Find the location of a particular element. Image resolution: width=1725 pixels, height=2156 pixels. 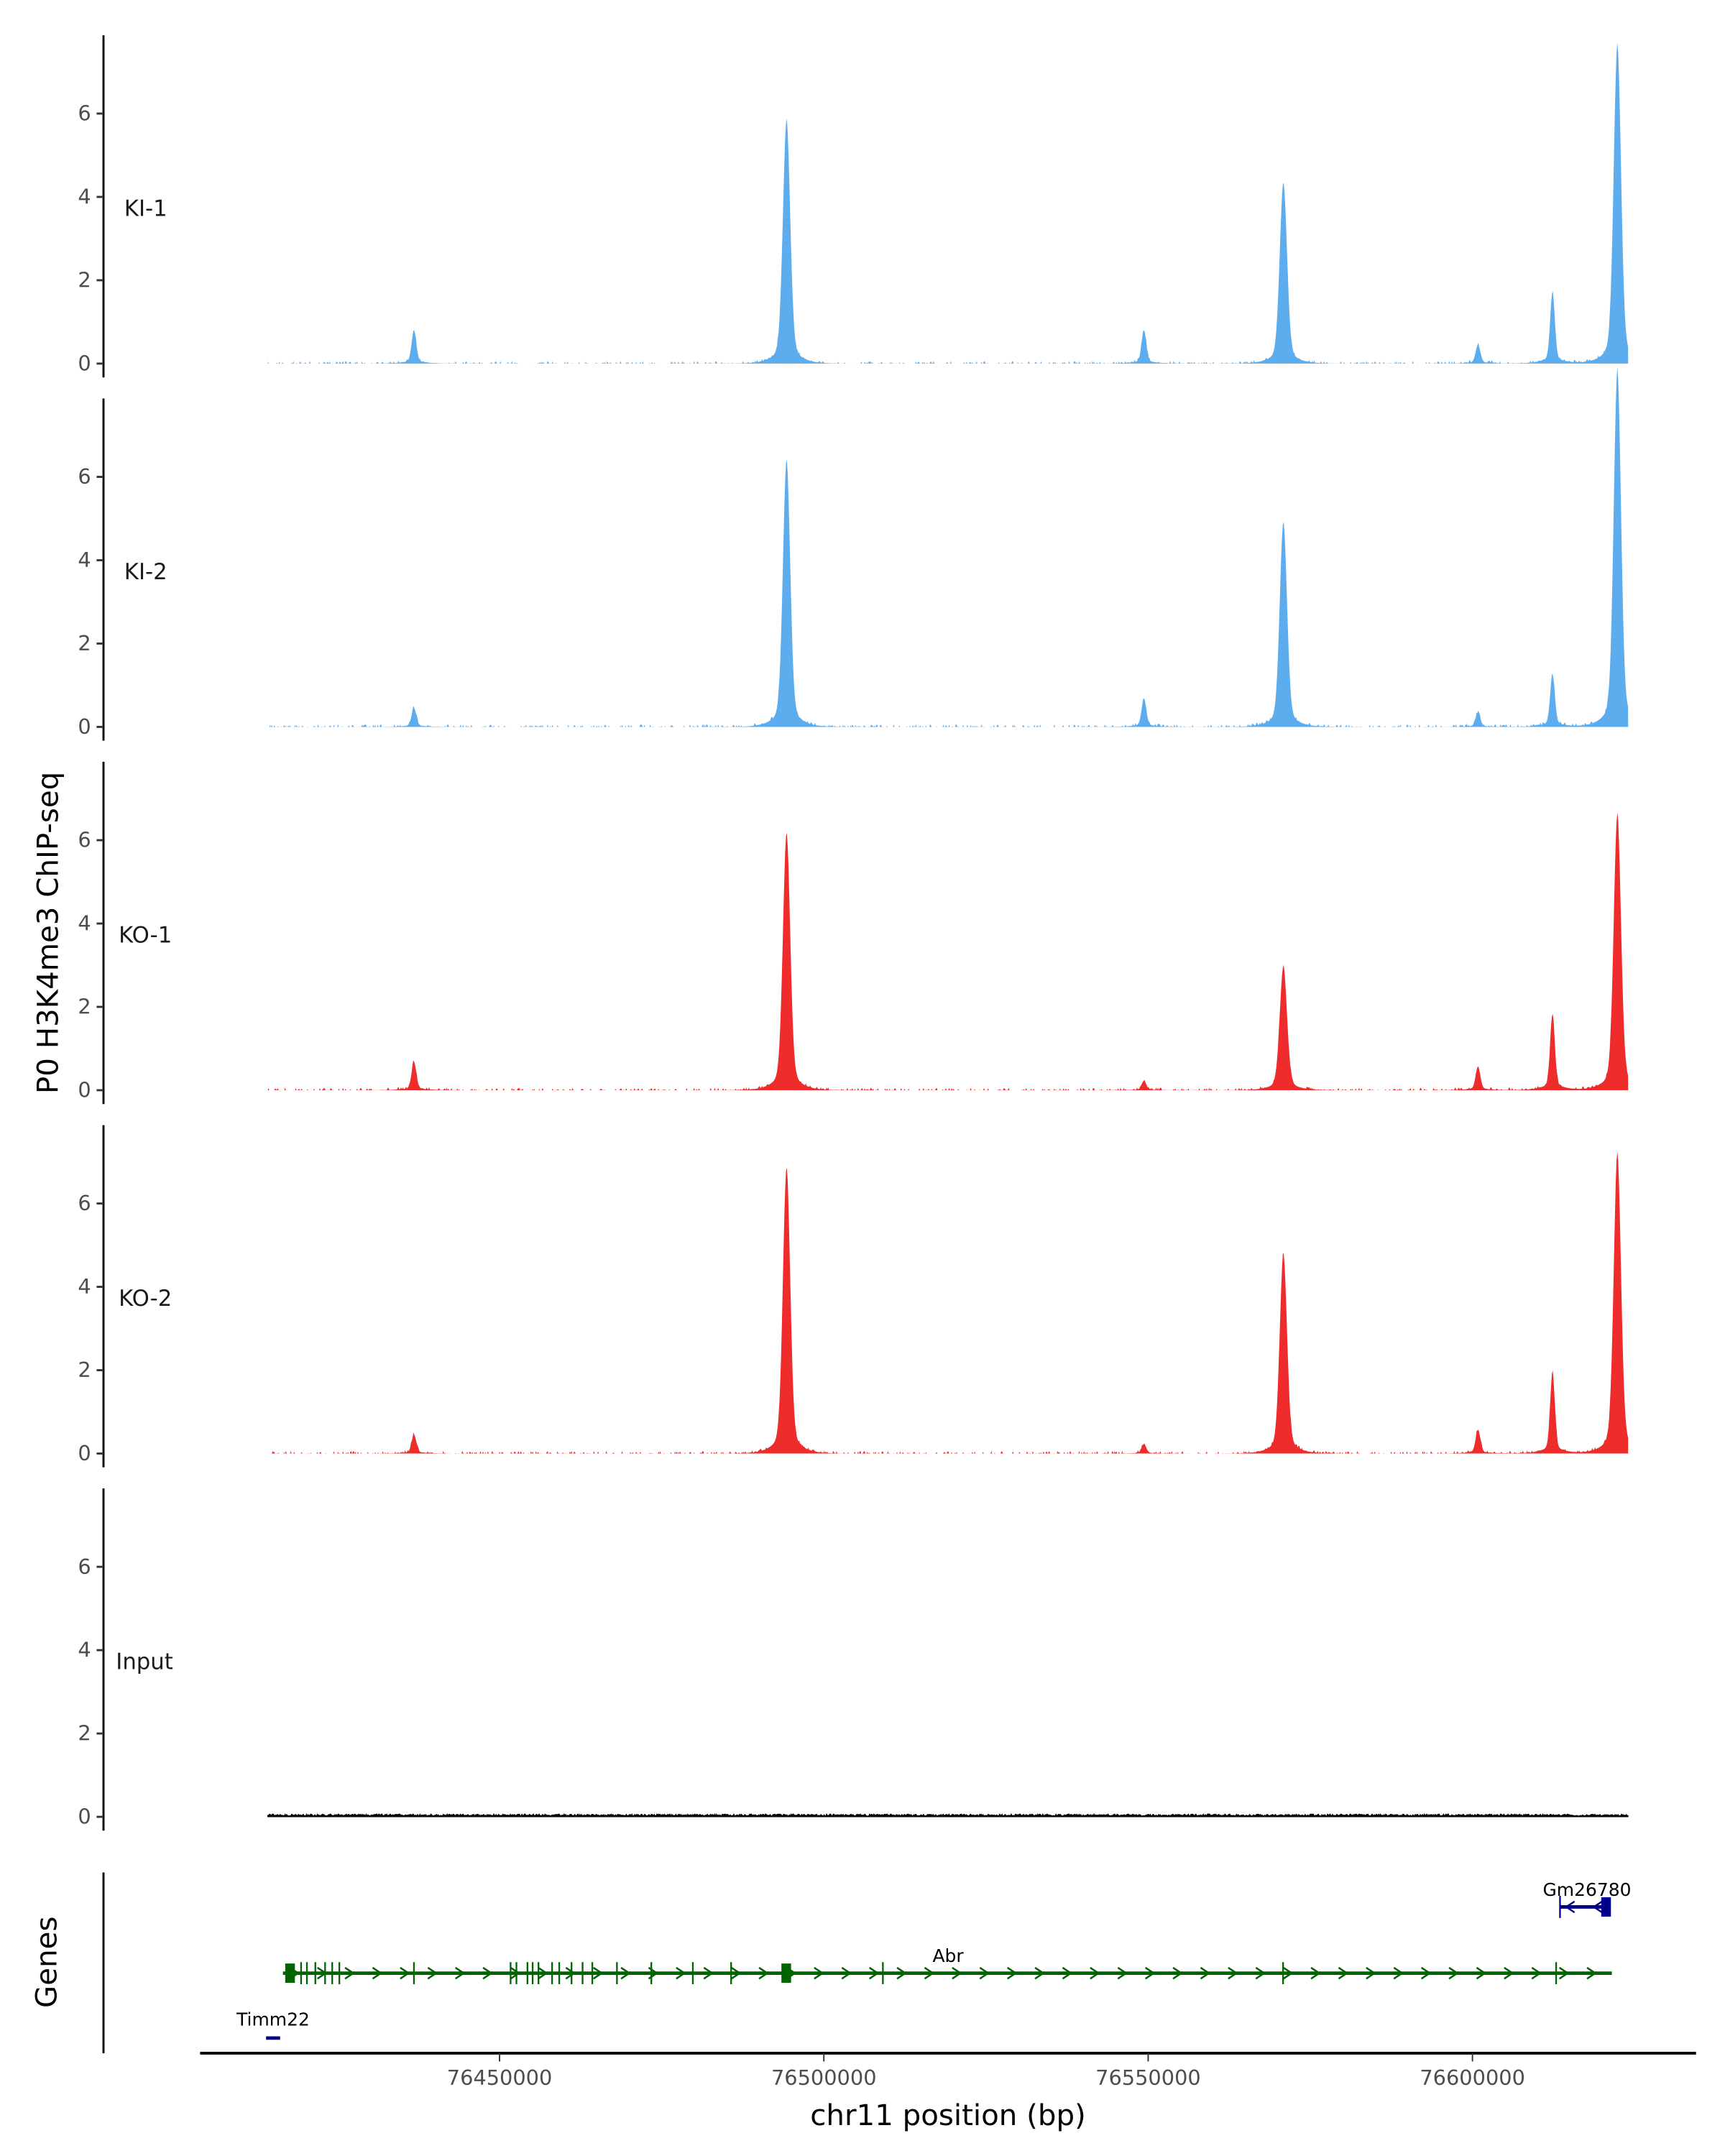

gene-gm26780: Gm26780 is located at coordinates (1586, 1898).